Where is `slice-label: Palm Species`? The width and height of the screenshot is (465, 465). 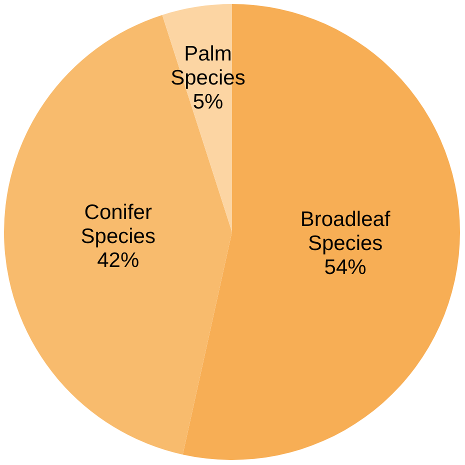
slice-label: Palm Species is located at coordinates (208, 66).